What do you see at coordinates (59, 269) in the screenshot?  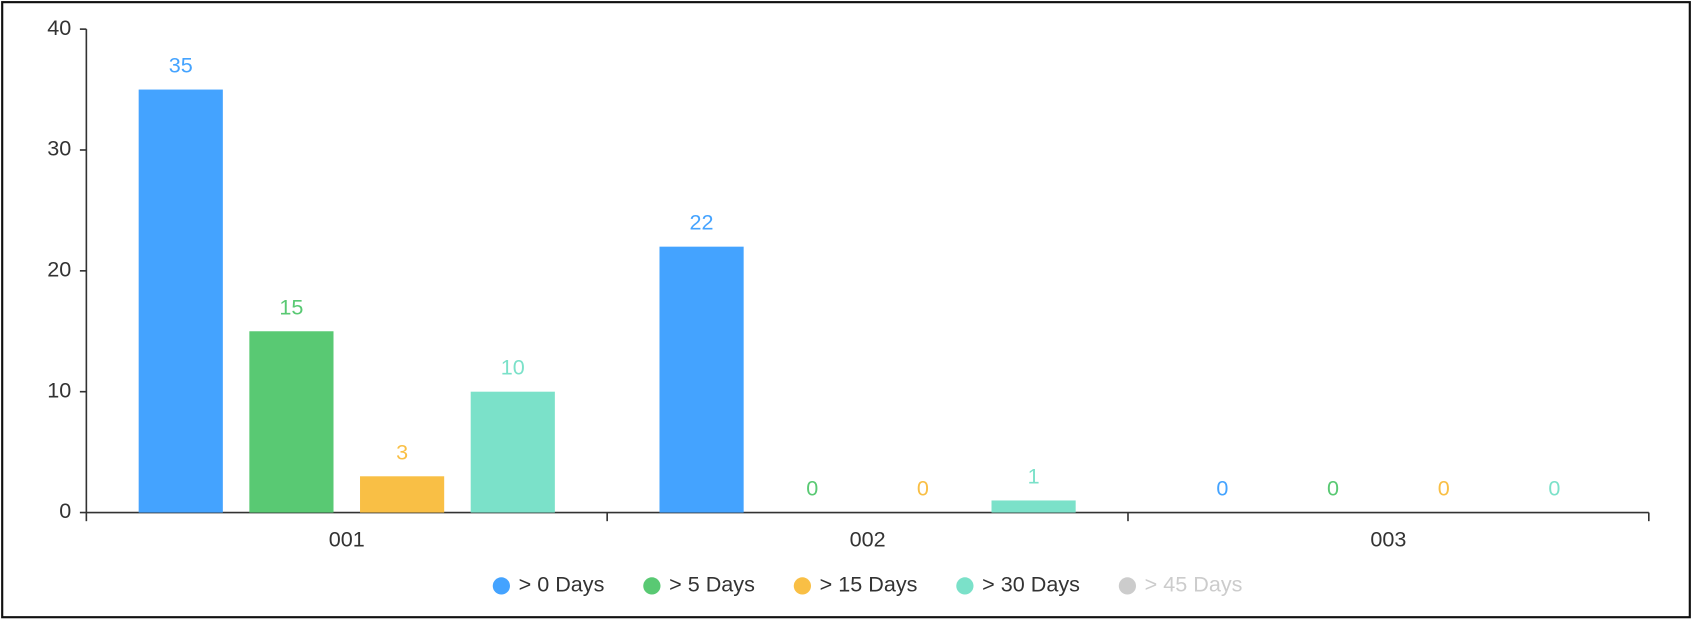 I see `y-tick-label: 20` at bounding box center [59, 269].